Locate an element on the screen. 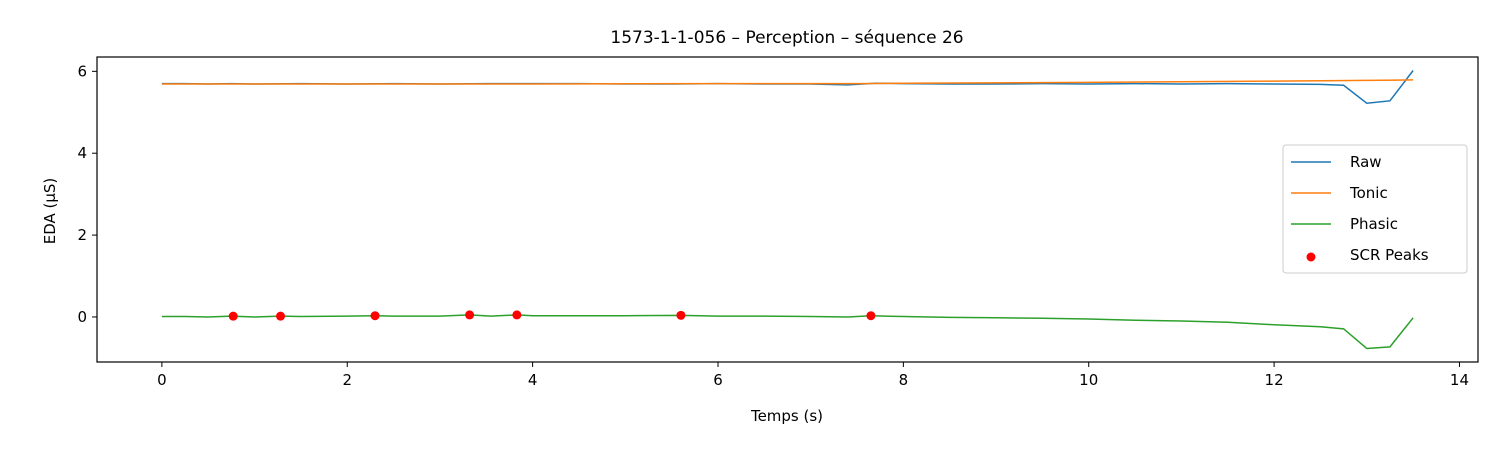 The image size is (1500, 450). x-axis-label: Temps (s) is located at coordinates (786, 416).